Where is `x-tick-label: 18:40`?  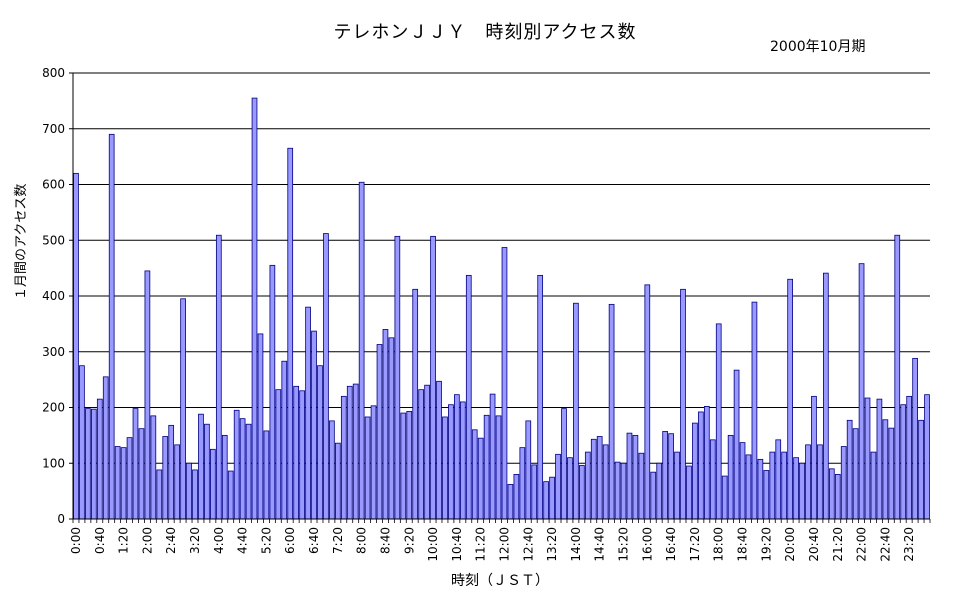
x-tick-label: 18:40 is located at coordinates (743, 544).